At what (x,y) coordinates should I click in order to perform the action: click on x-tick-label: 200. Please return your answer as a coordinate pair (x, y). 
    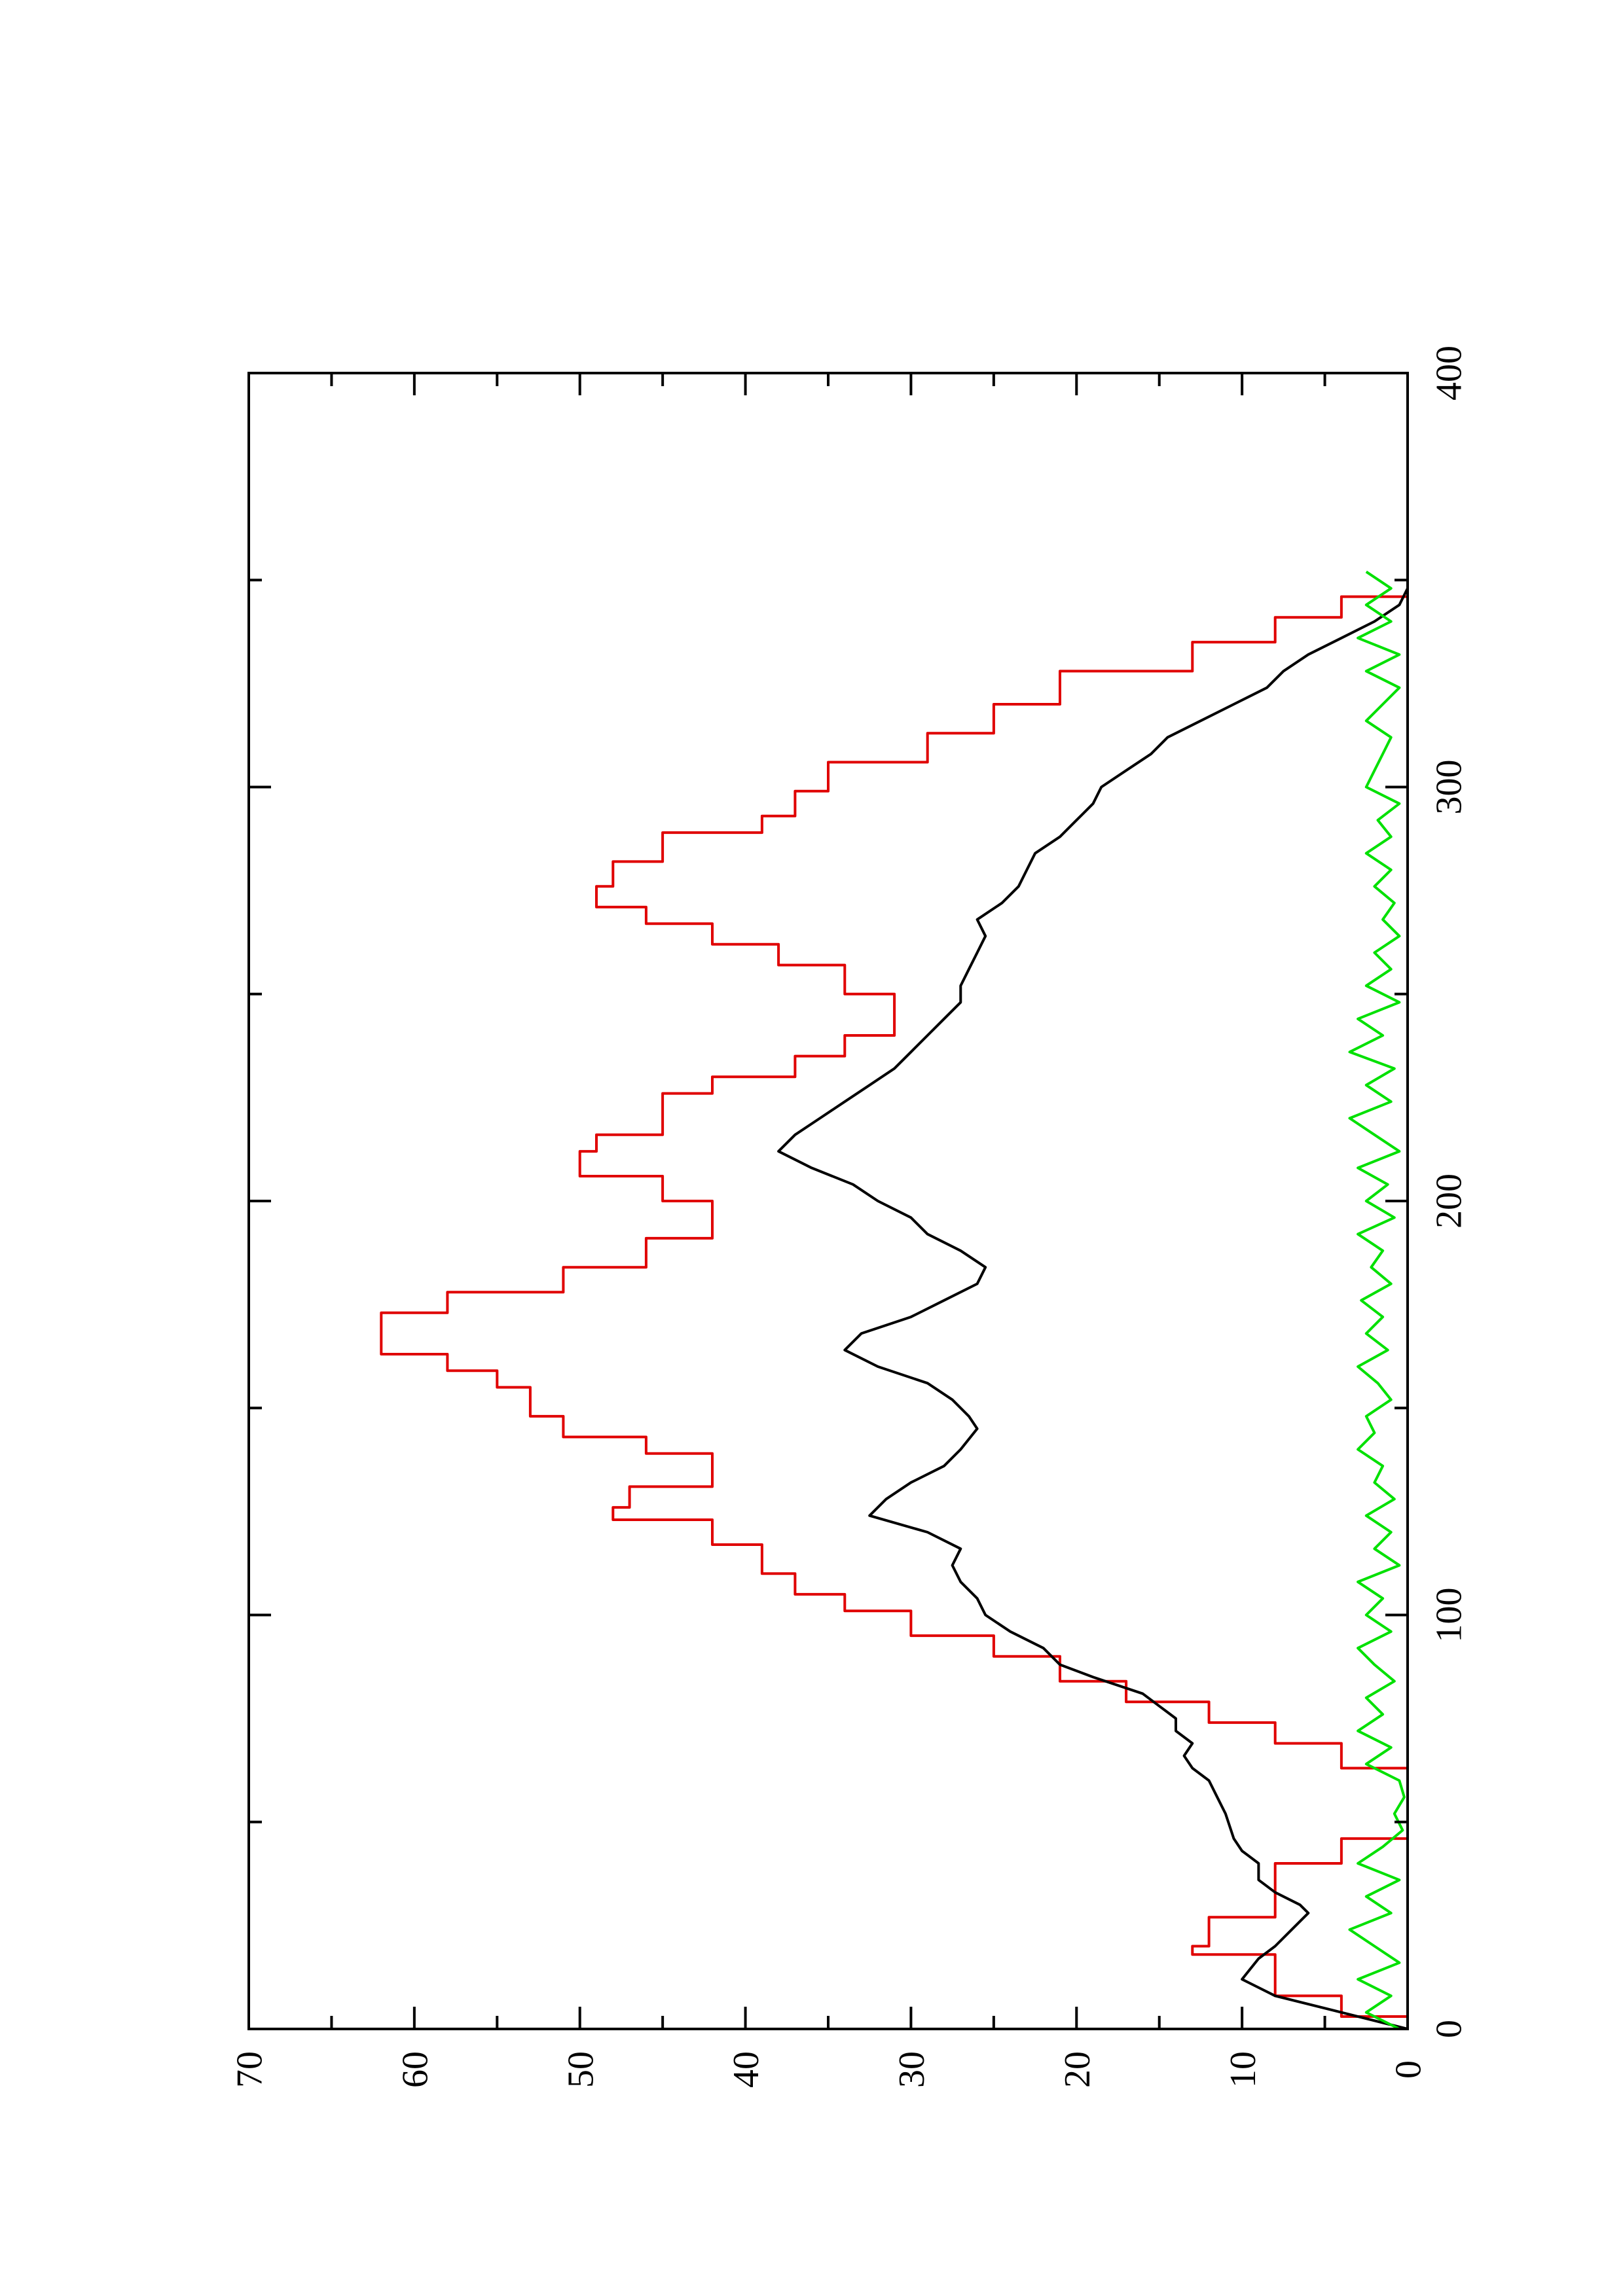
    Looking at the image, I should click on (1449, 1201).